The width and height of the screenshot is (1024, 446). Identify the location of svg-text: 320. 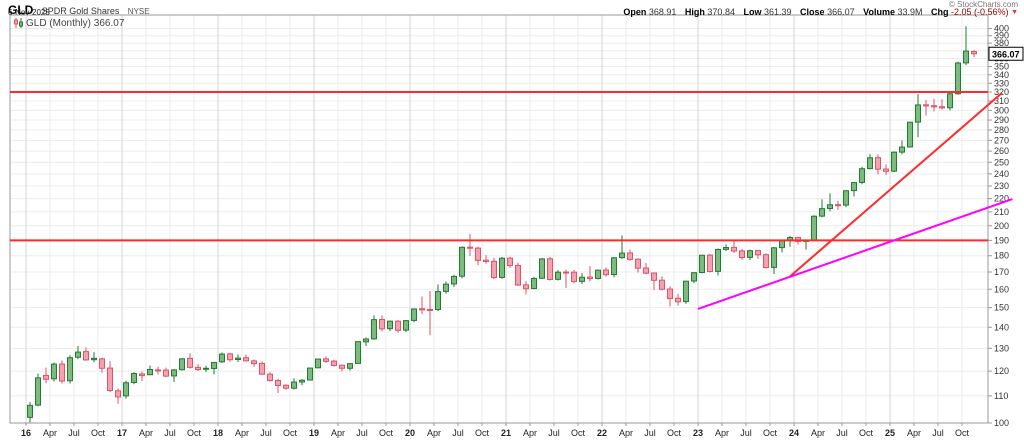
(1001, 92).